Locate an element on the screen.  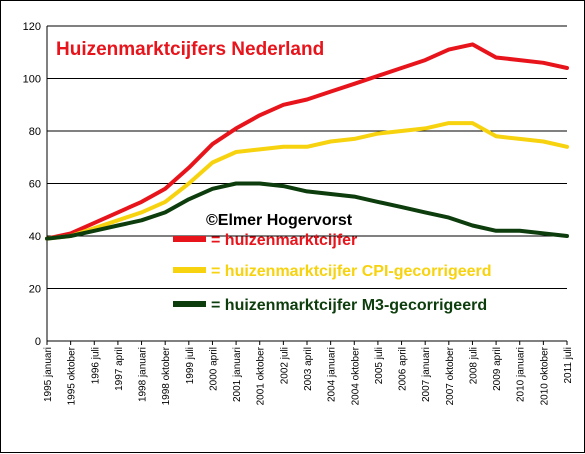
x-tick-label: 2009 april is located at coordinates (497, 369).